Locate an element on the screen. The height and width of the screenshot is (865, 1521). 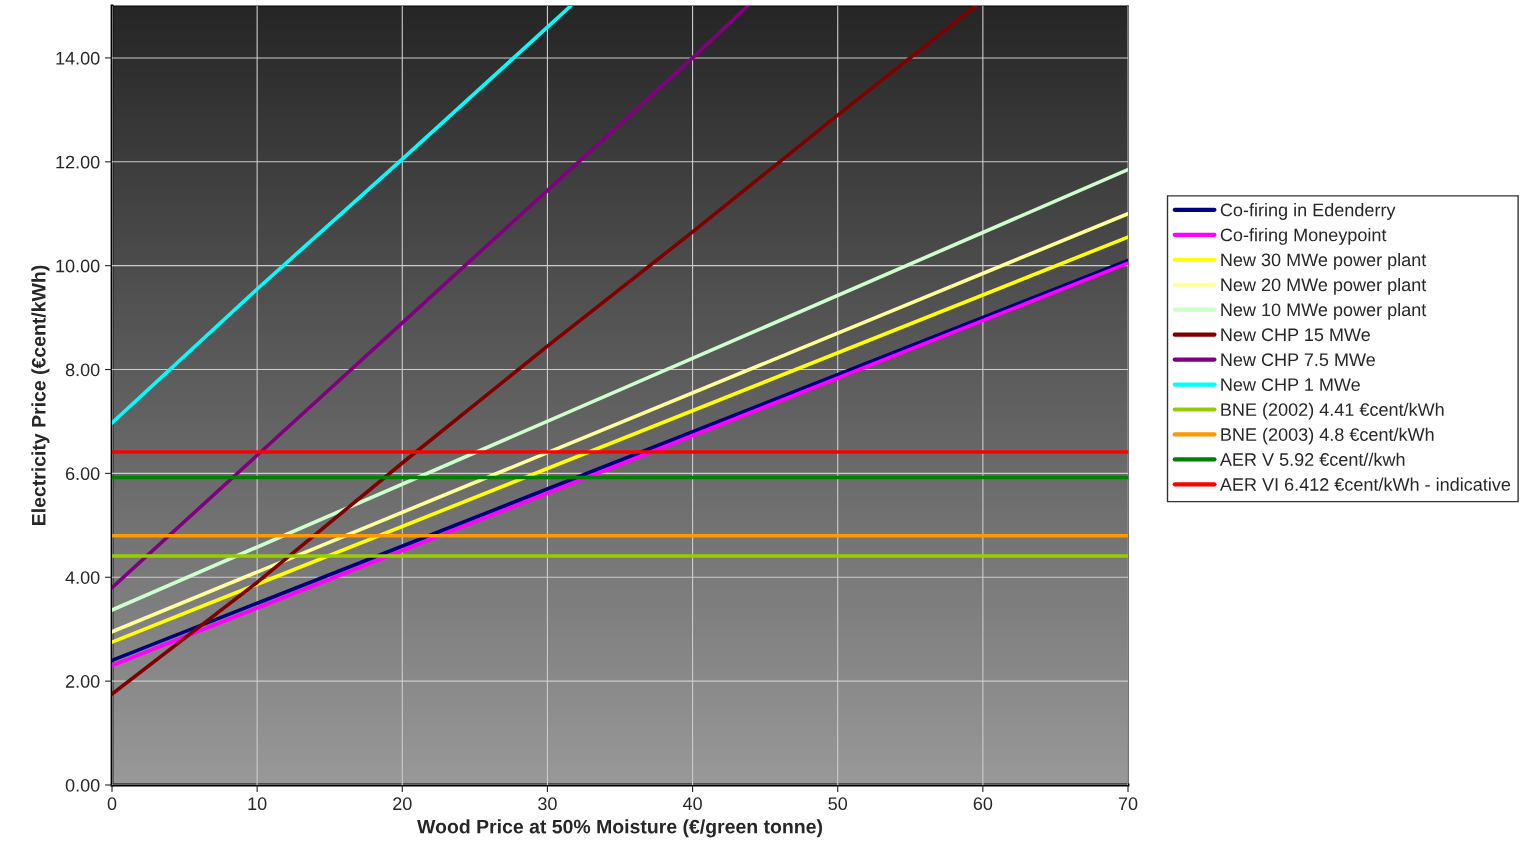
legend-label: New CHP 1 MWe is located at coordinates (1290, 385).